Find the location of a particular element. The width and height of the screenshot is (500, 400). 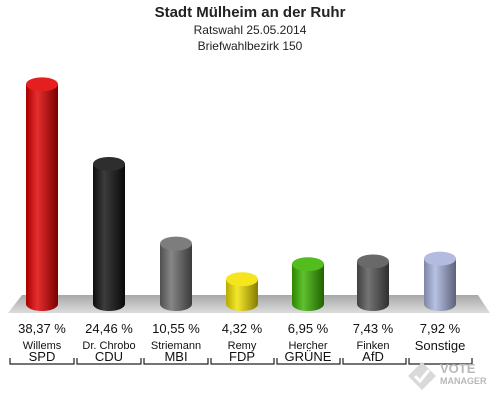

value-label: 6,95 % is located at coordinates (308, 328).